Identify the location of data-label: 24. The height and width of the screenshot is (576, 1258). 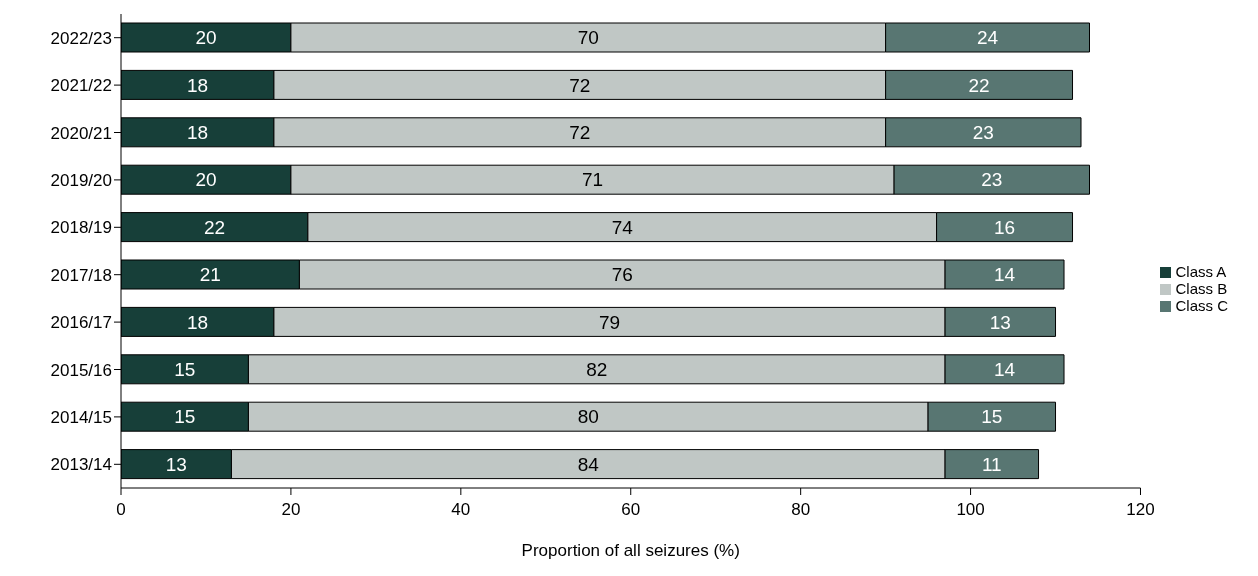
(987, 38).